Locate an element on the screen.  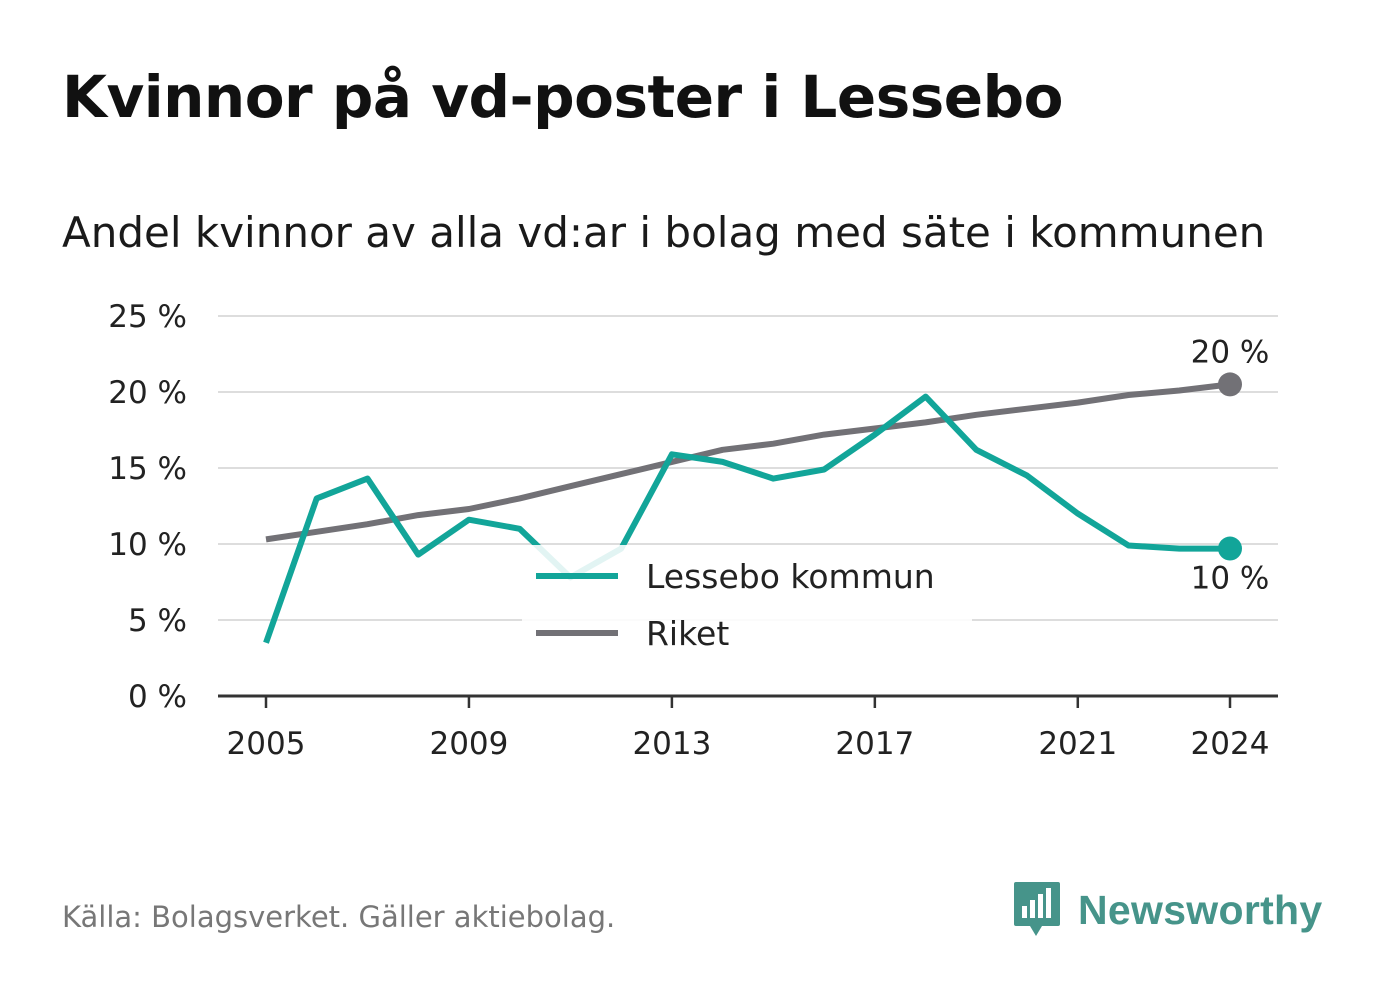
y-tick-label: 20 % is located at coordinates (147, 393).